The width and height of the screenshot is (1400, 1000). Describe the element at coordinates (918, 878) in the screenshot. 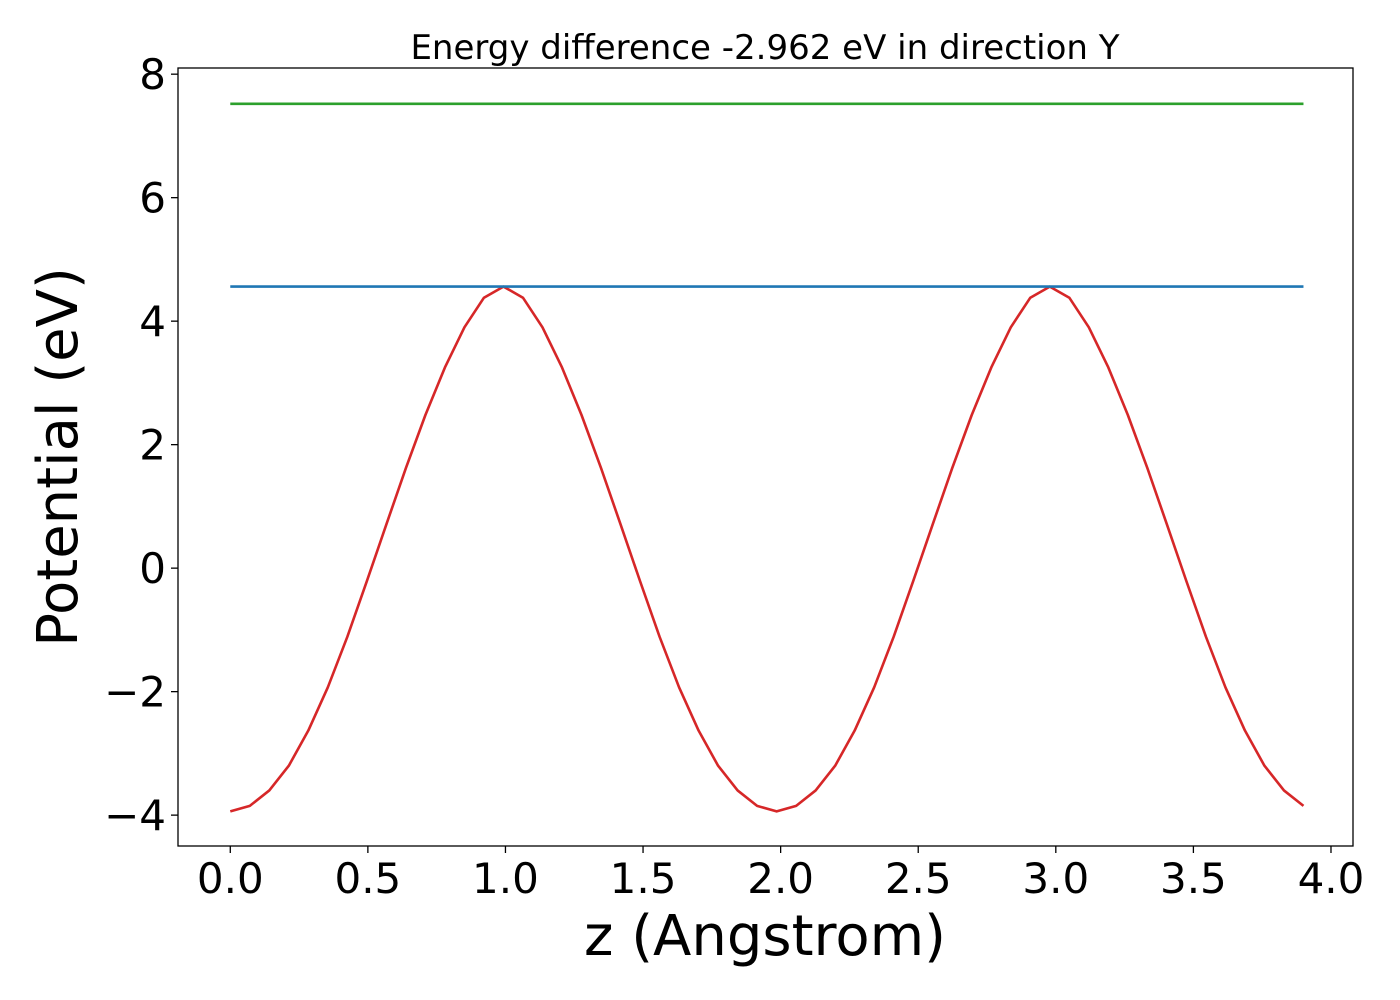

I see `x-tick-label: 2.5` at that location.